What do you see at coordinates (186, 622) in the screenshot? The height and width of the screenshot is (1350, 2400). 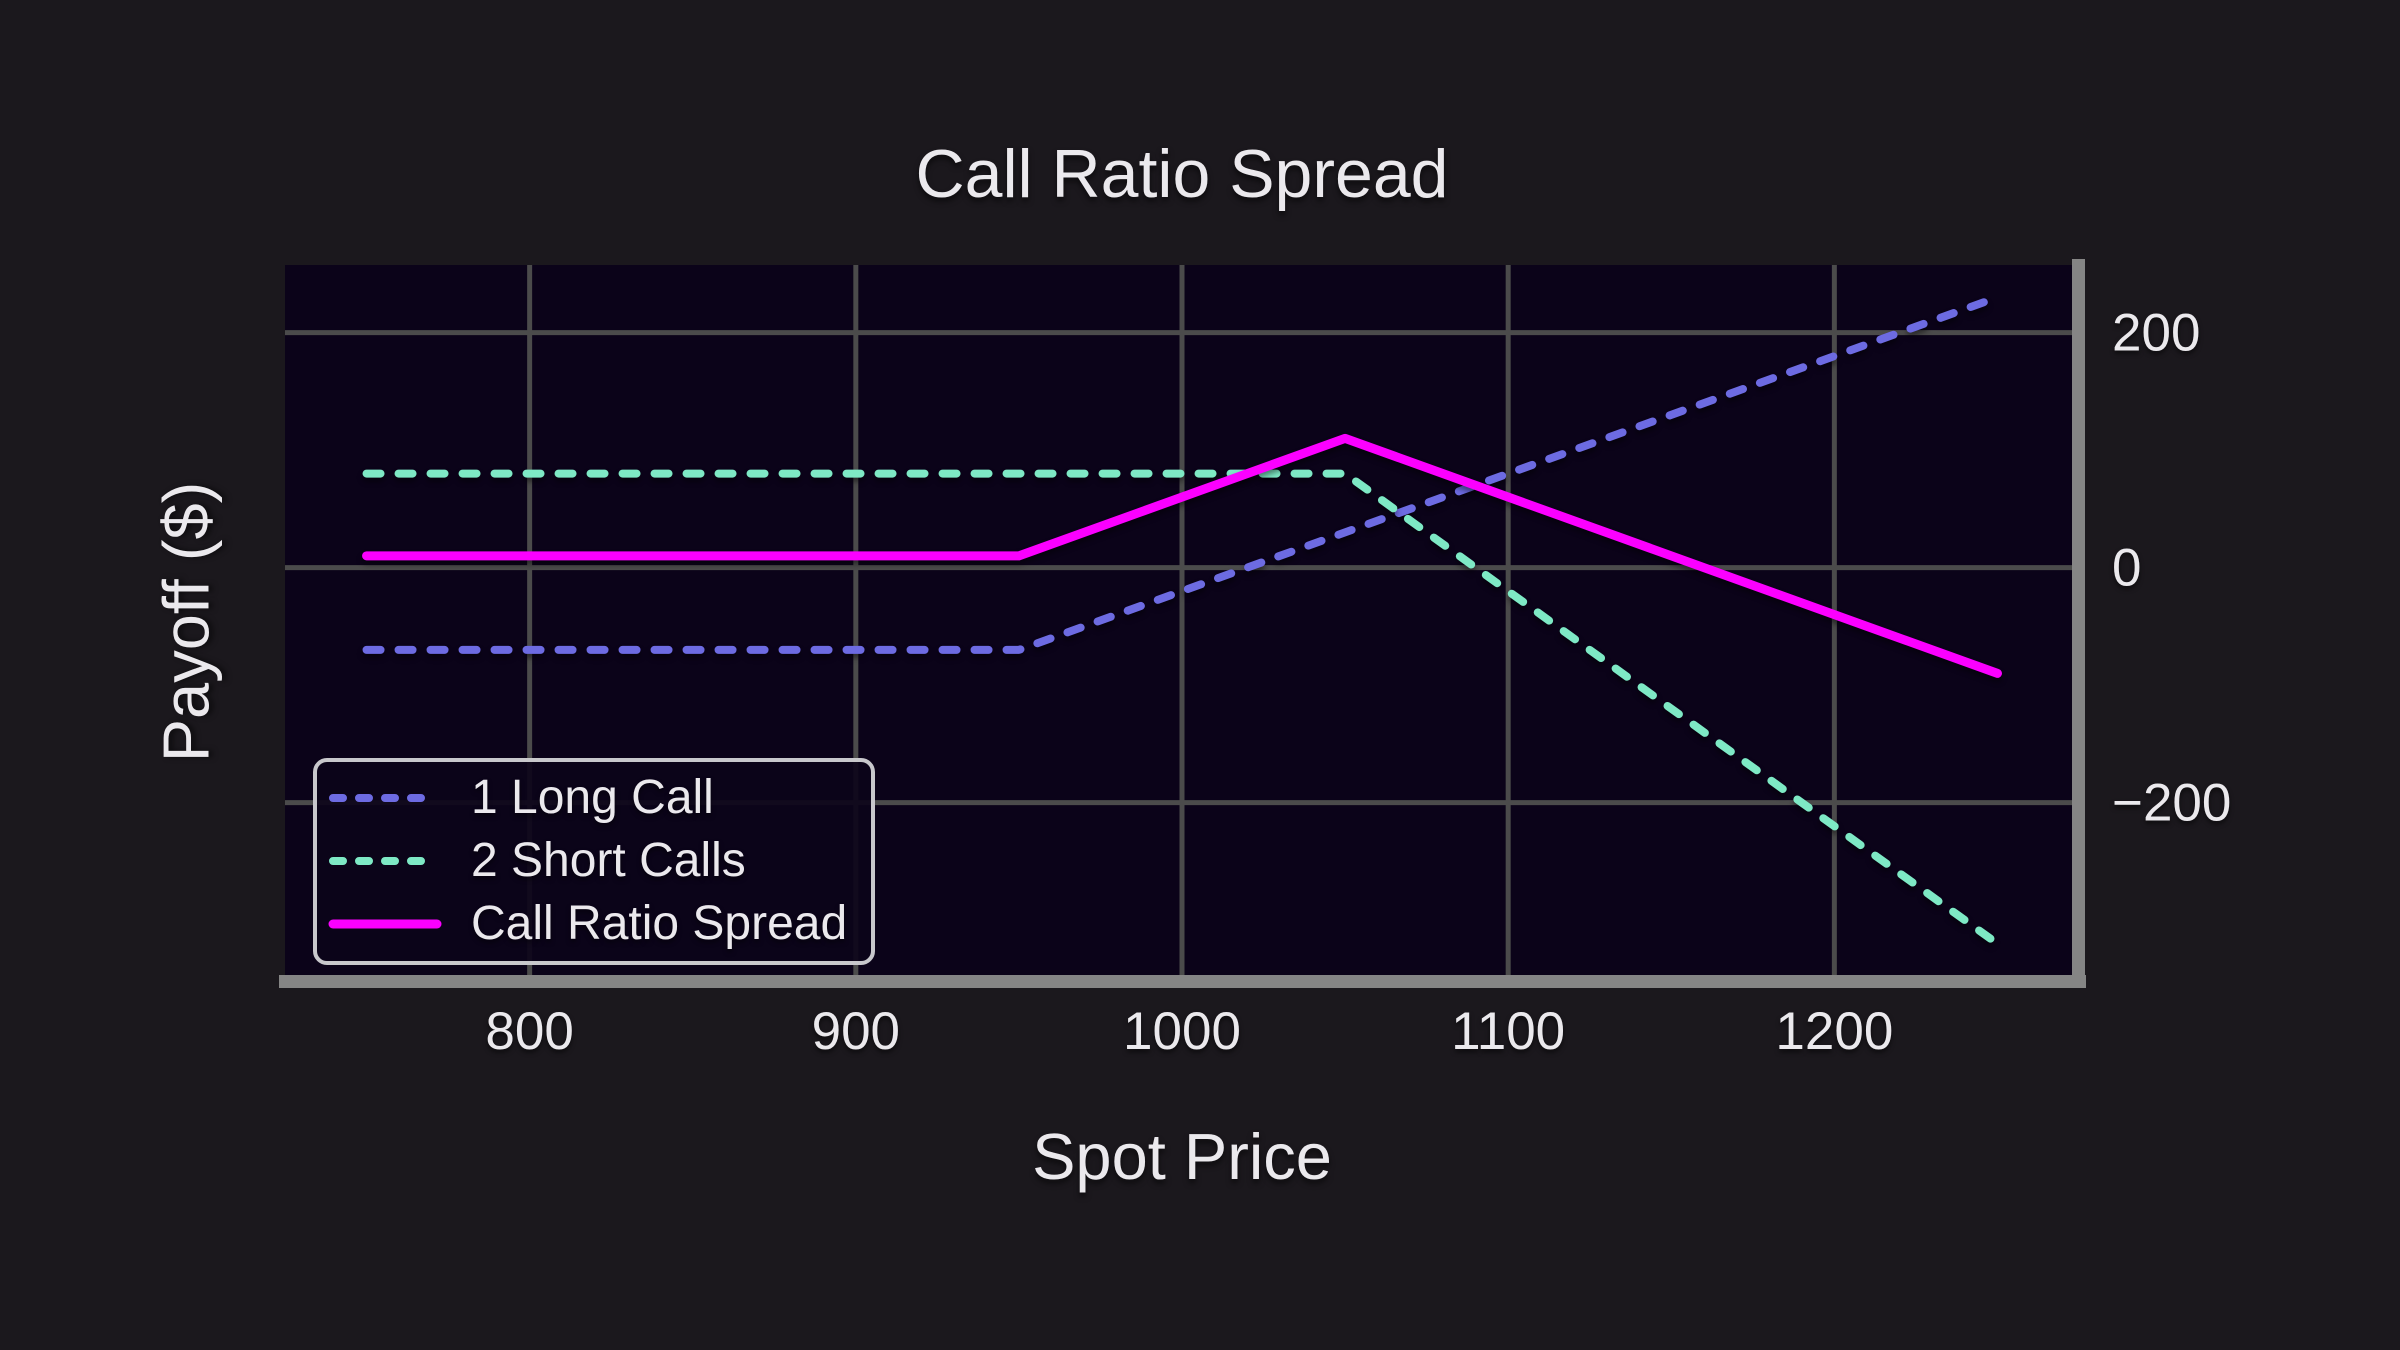 I see `y-axis-label: Payoff ($)` at bounding box center [186, 622].